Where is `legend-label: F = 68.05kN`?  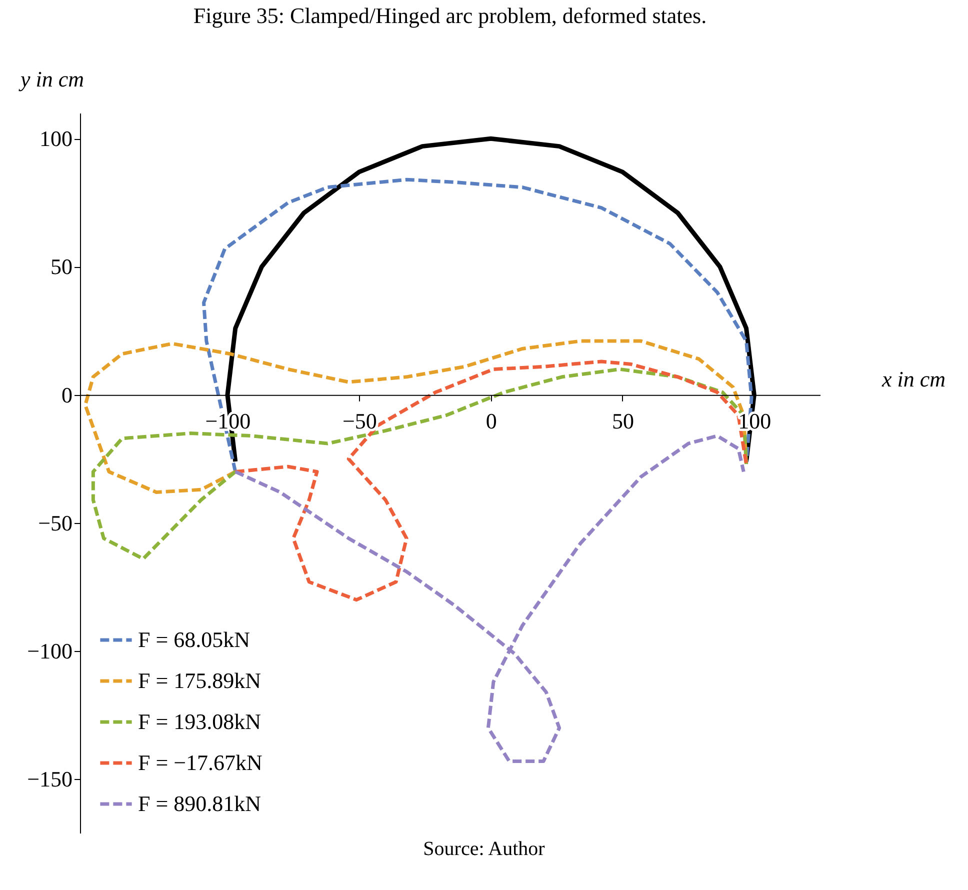
legend-label: F = 68.05kN is located at coordinates (194, 639).